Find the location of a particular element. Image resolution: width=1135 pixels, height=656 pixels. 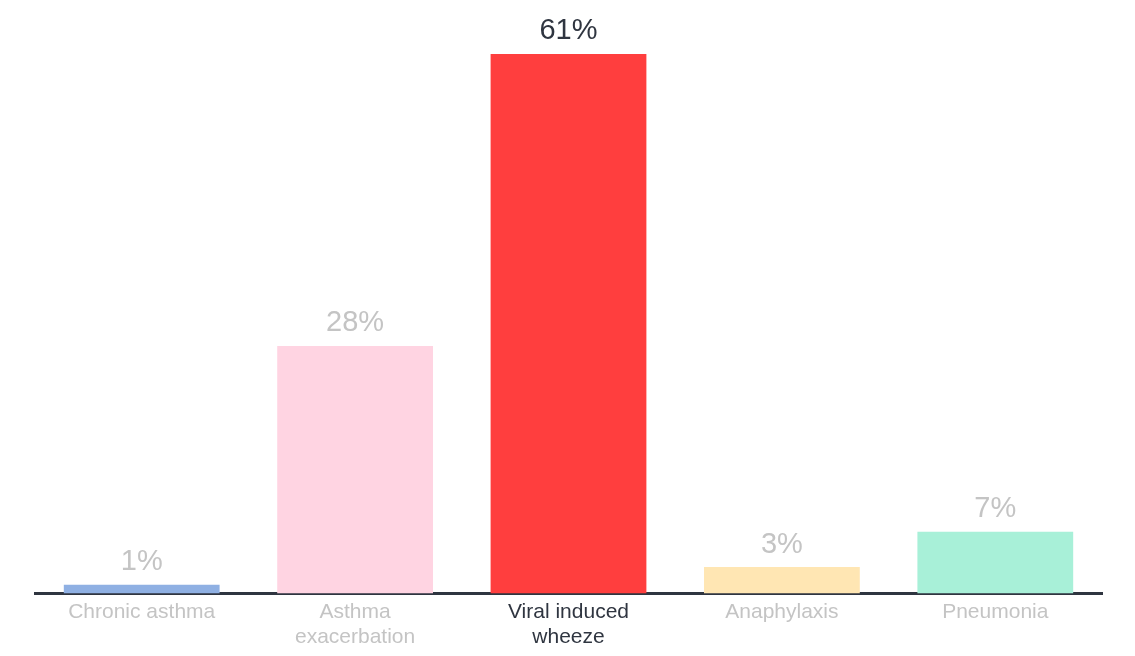

data-label: 28% is located at coordinates (355, 321).